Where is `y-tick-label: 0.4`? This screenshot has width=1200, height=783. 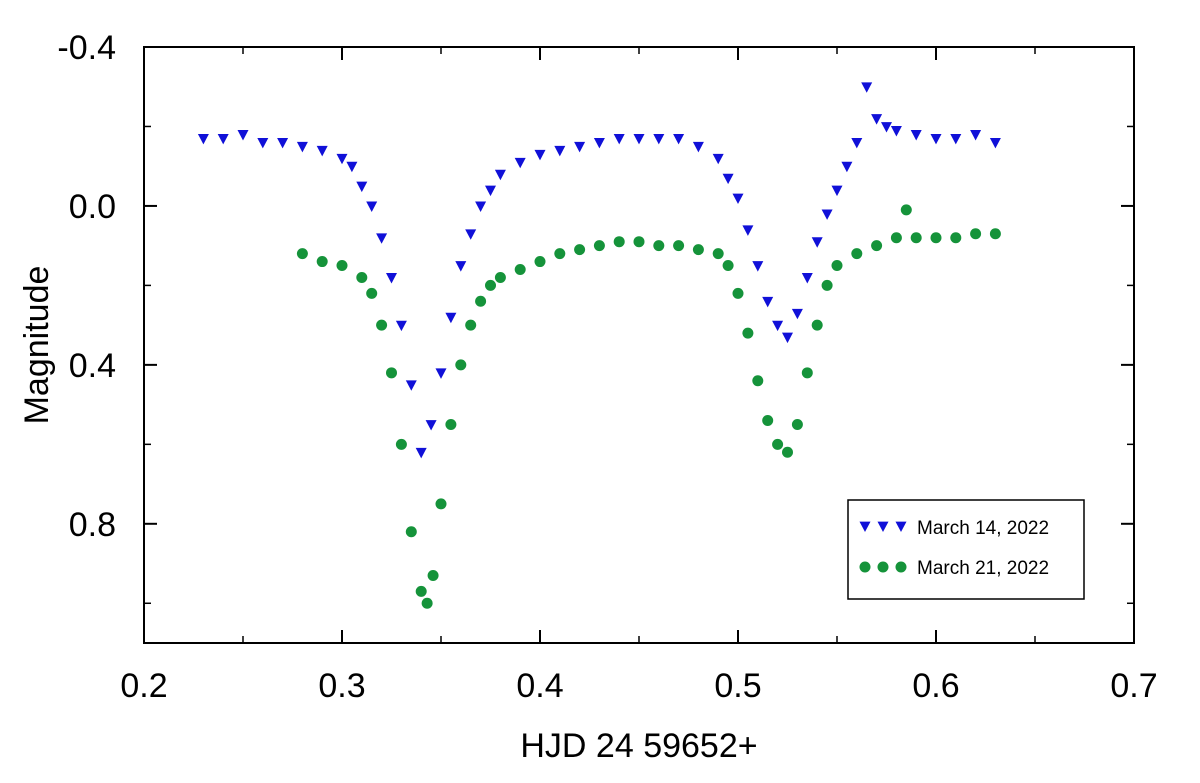
y-tick-label: 0.4 is located at coordinates (92, 366).